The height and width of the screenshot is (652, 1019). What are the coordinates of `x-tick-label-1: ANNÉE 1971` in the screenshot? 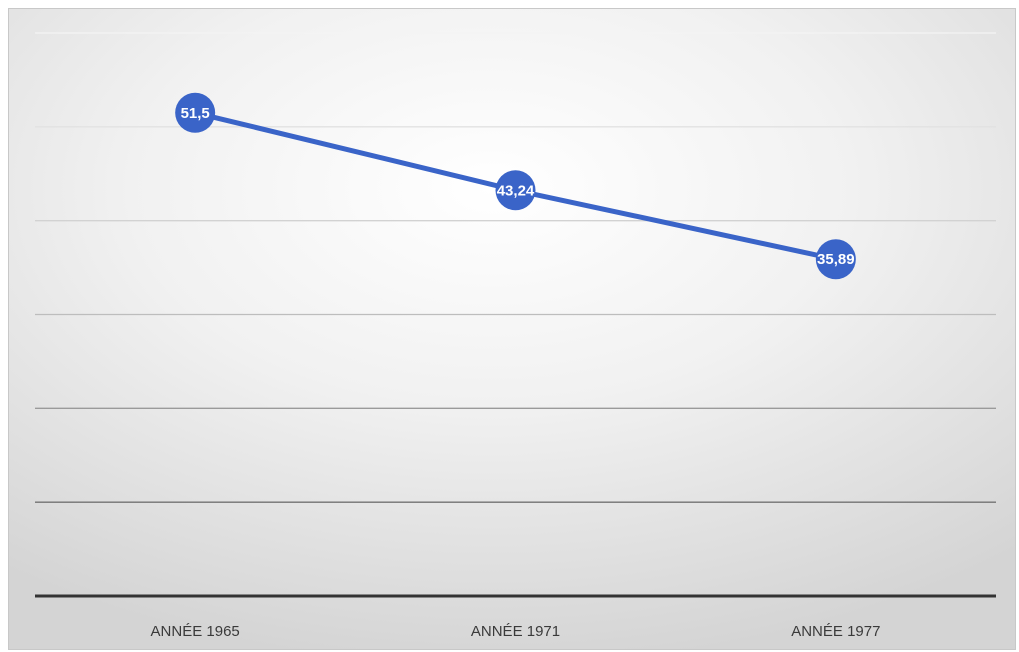 It's located at (515, 631).